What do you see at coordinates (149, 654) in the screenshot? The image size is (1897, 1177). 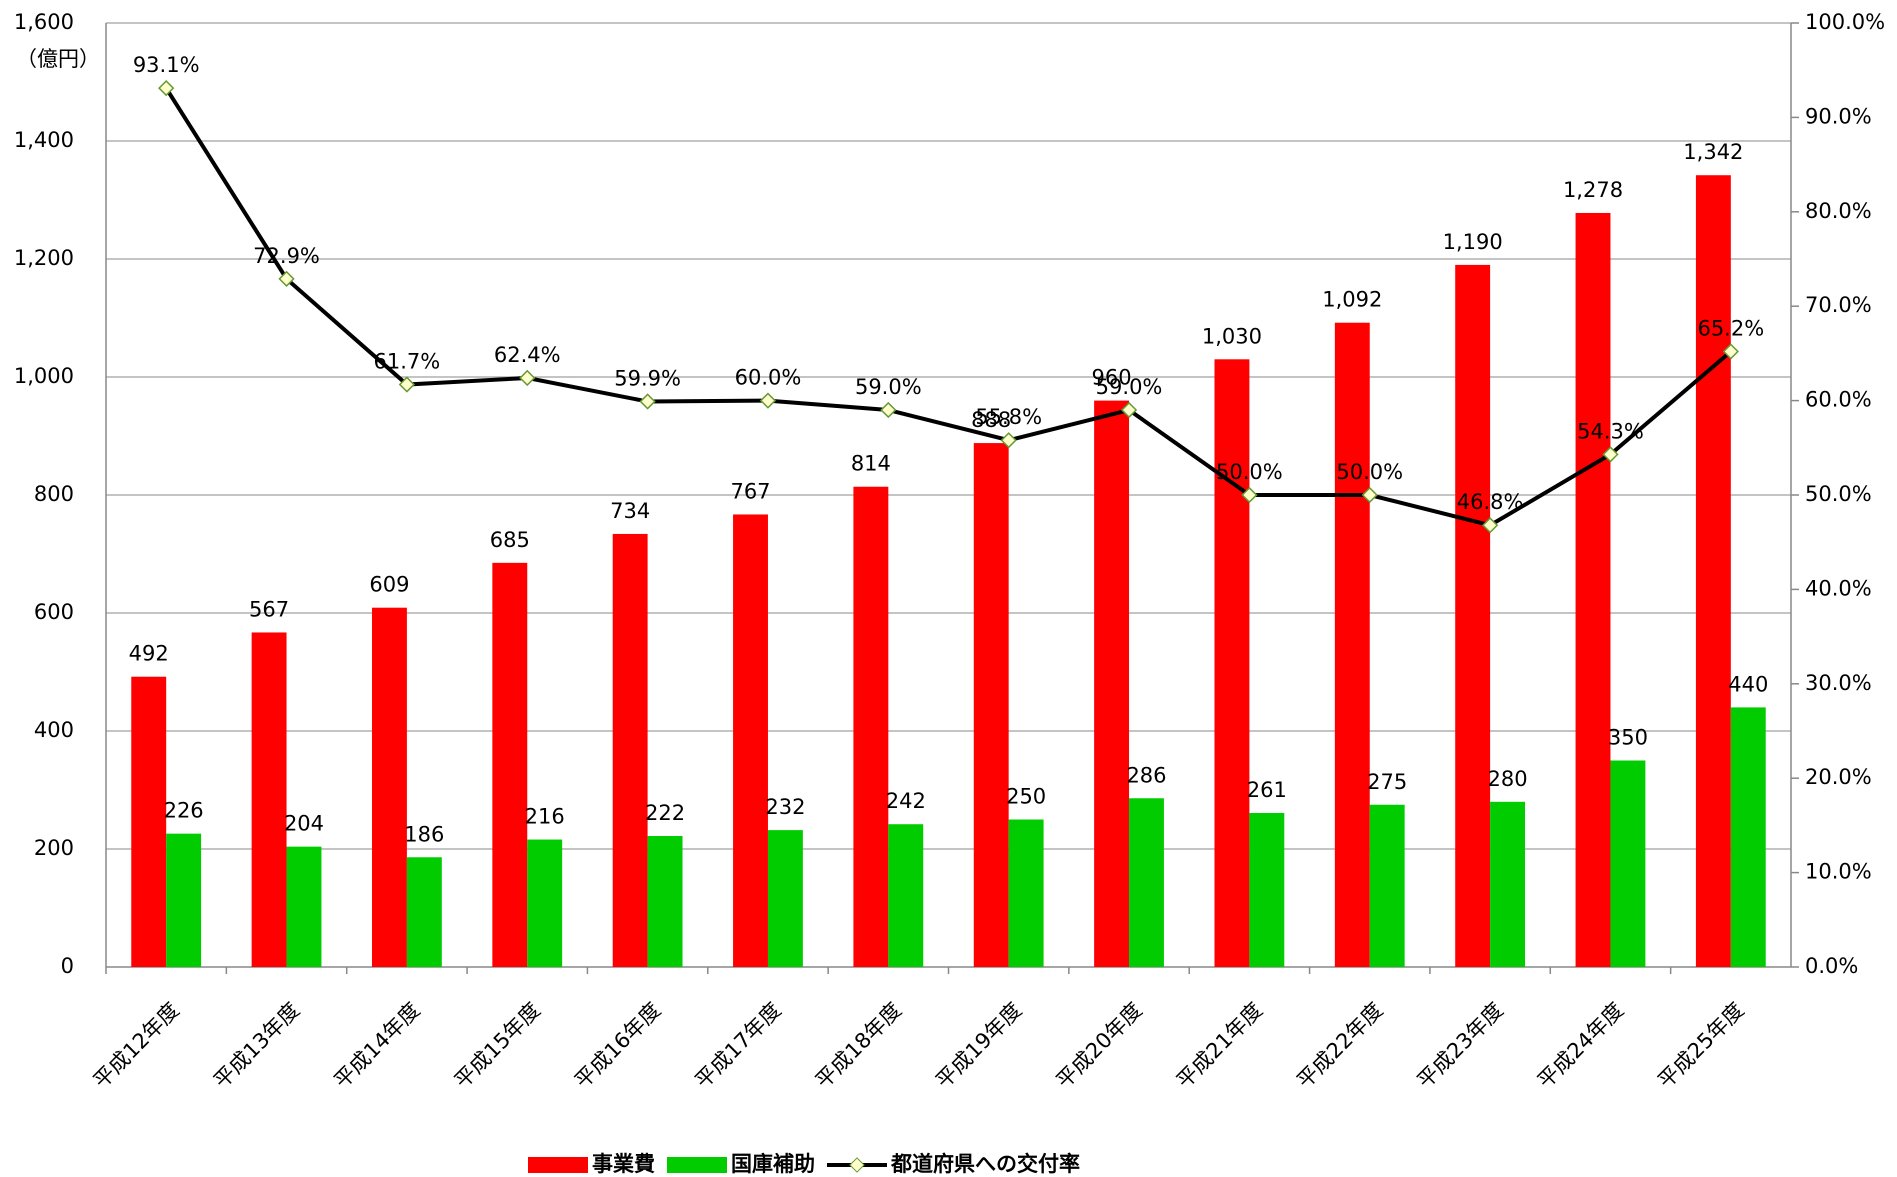 I see `data-label: 492` at bounding box center [149, 654].